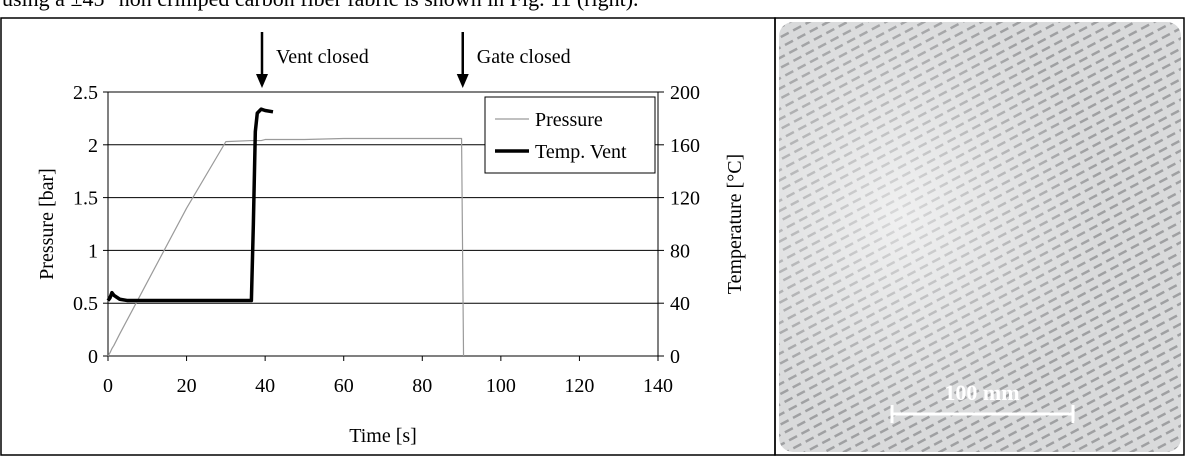 Image resolution: width=1185 pixels, height=456 pixels. Describe the element at coordinates (322, 57) in the screenshot. I see `annotation-label: Vent closed` at that location.